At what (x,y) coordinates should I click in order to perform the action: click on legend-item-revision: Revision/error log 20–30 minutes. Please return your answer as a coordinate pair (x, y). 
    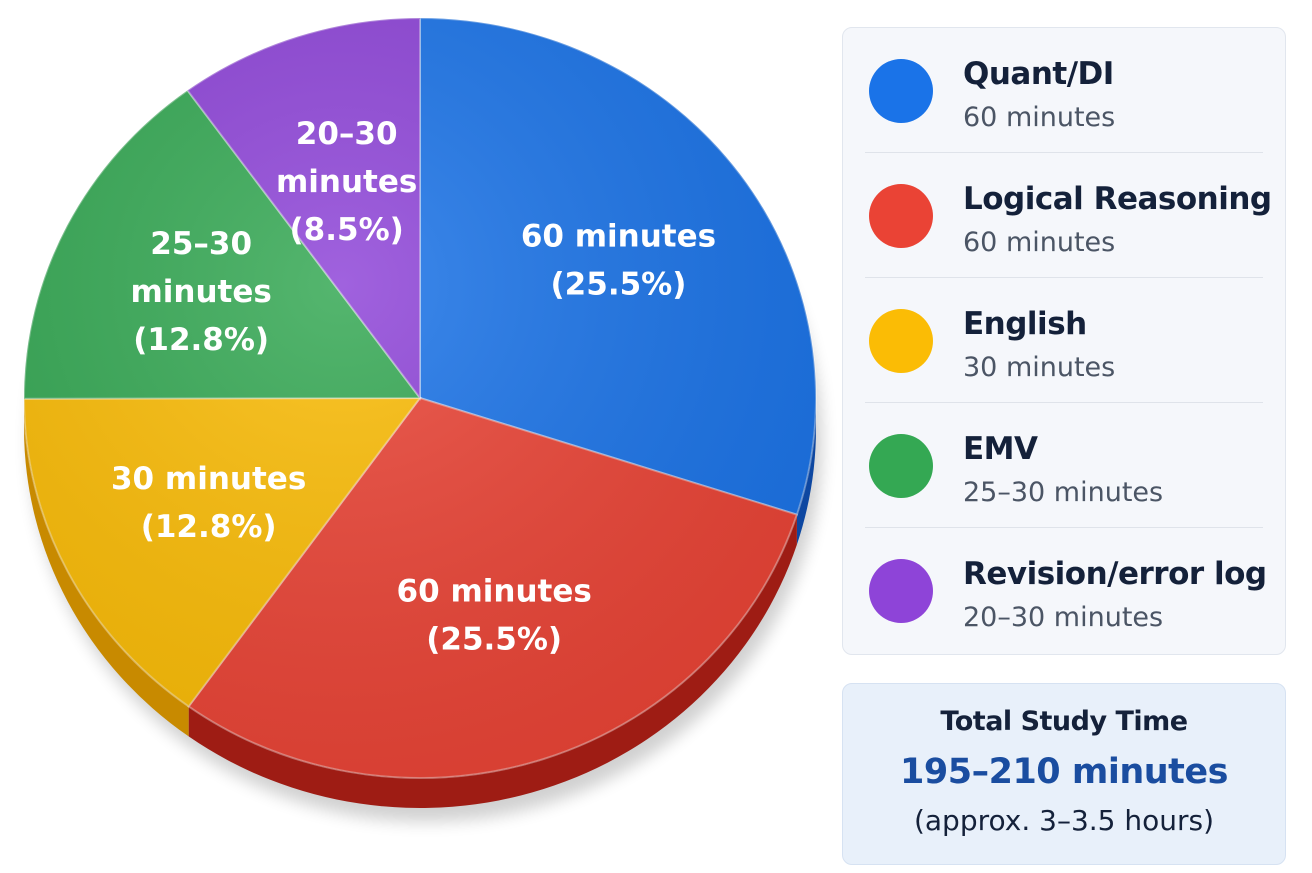
    Looking at the image, I should click on (1066, 590).